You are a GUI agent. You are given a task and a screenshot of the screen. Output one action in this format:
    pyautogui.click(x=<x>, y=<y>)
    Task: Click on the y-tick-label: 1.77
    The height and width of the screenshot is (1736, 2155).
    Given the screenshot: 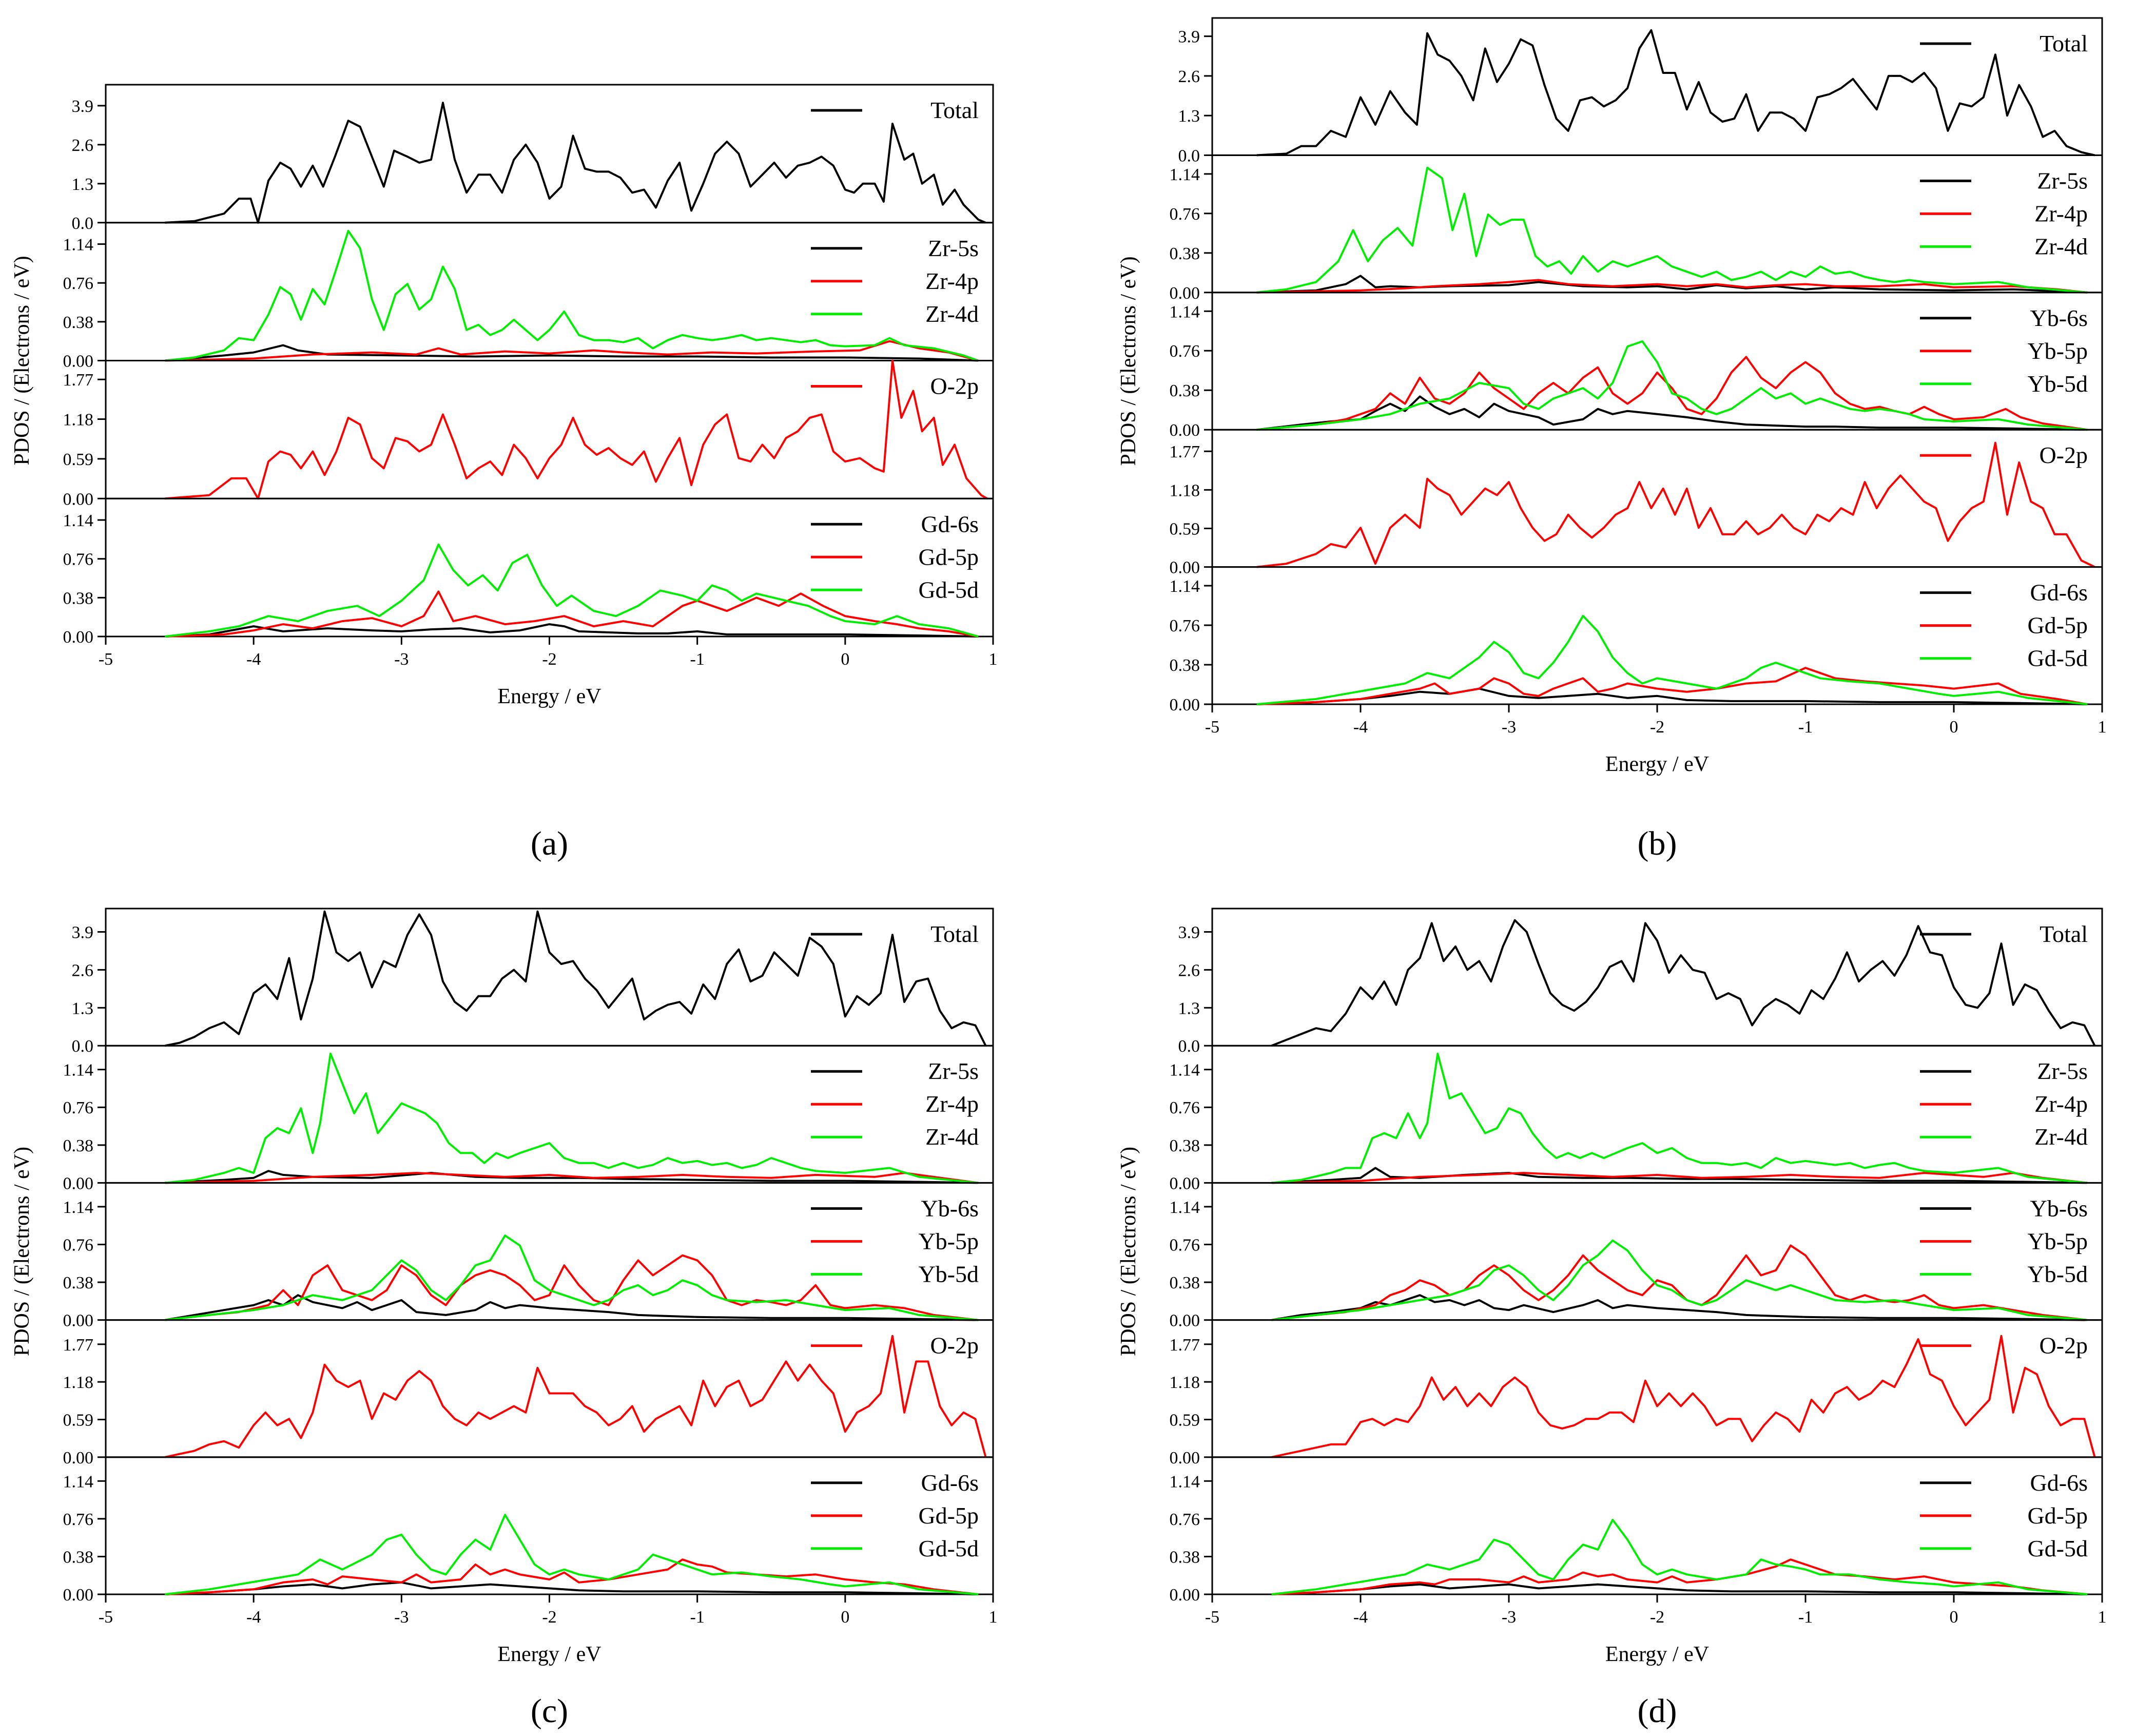 What is the action you would take?
    pyautogui.click(x=1185, y=1345)
    